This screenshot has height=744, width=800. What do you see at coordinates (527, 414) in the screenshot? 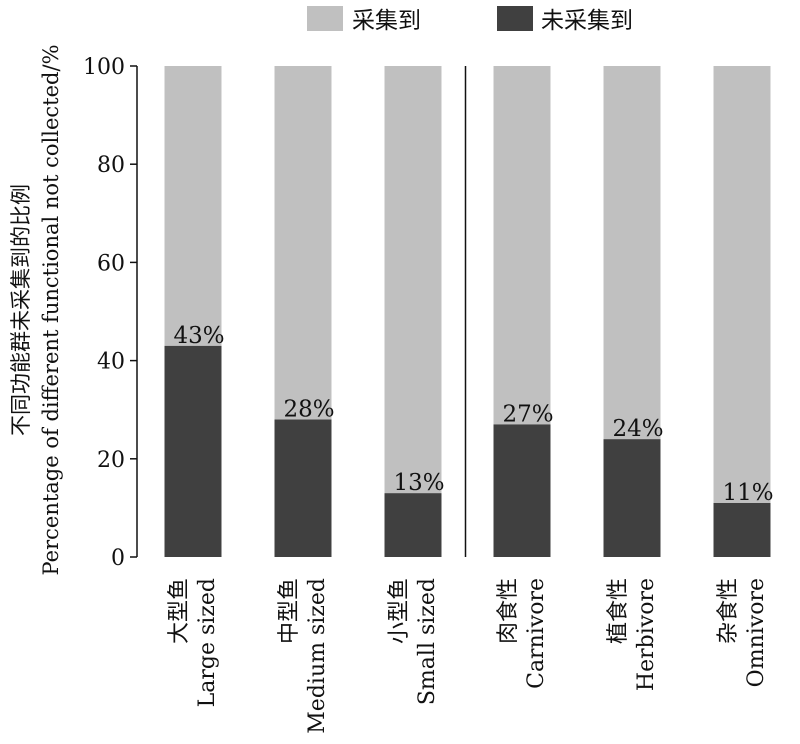
I see `data-label: 27%` at bounding box center [527, 414].